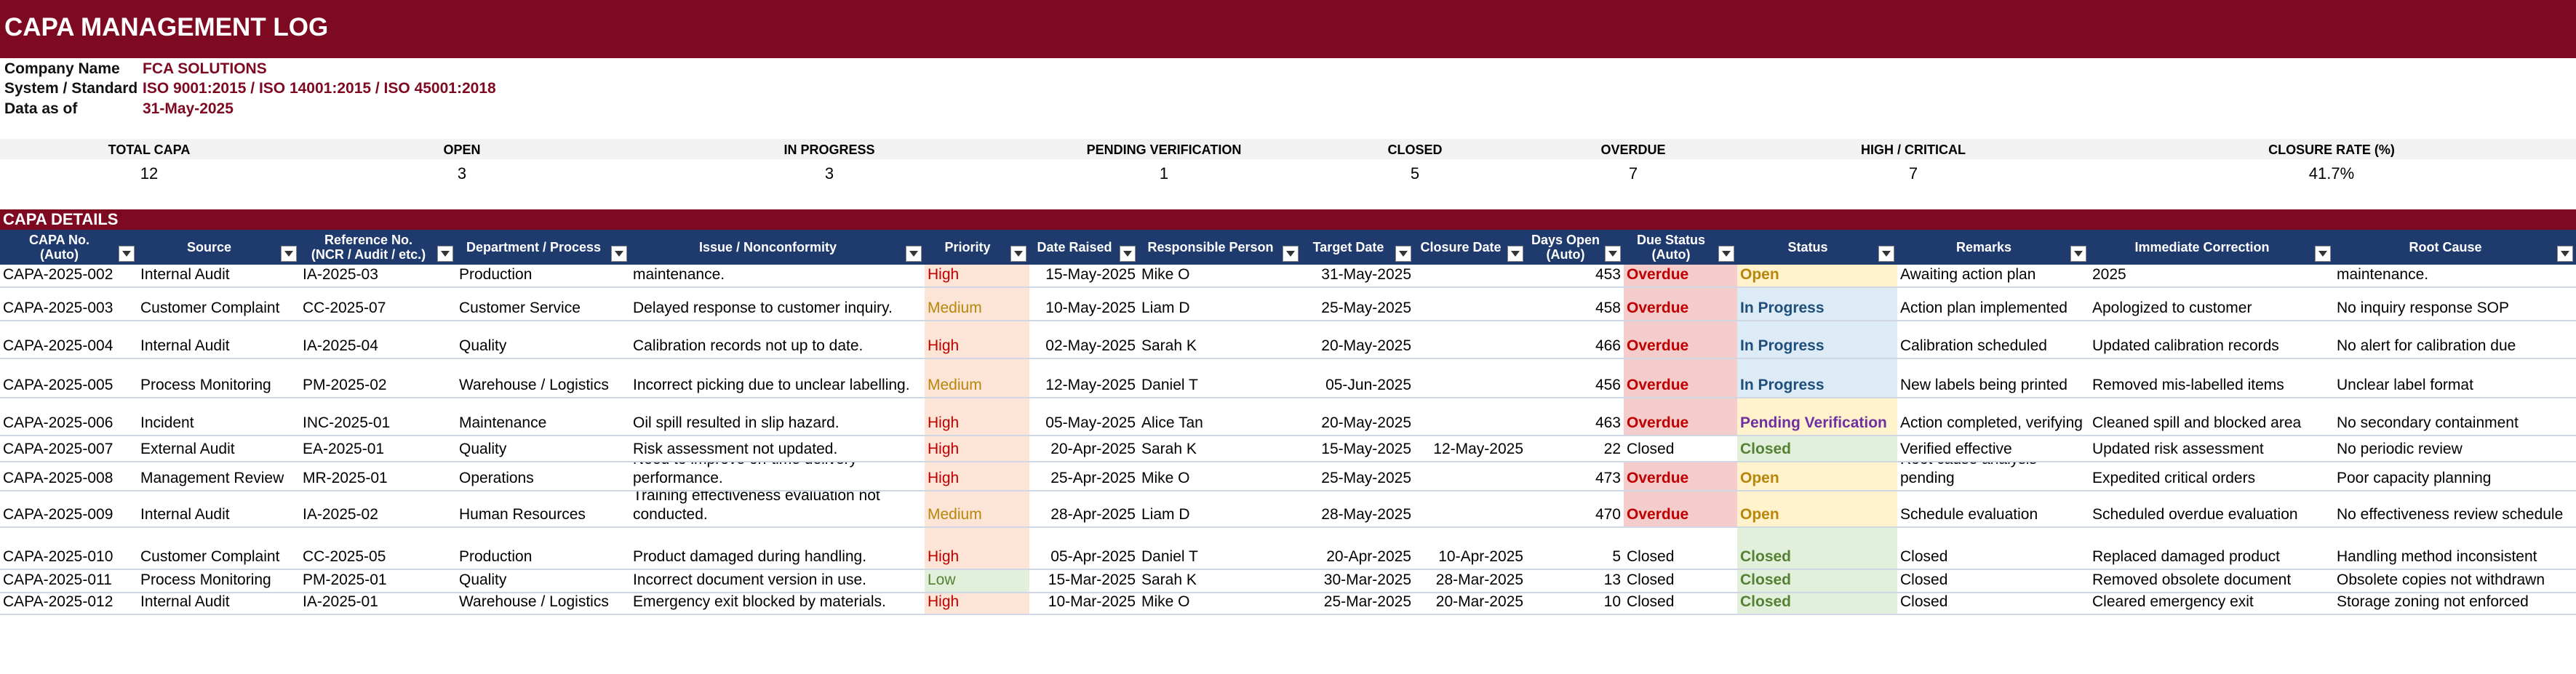  Describe the element at coordinates (58, 385) in the screenshot. I see `cell-capa: CAPA-2025-005` at that location.